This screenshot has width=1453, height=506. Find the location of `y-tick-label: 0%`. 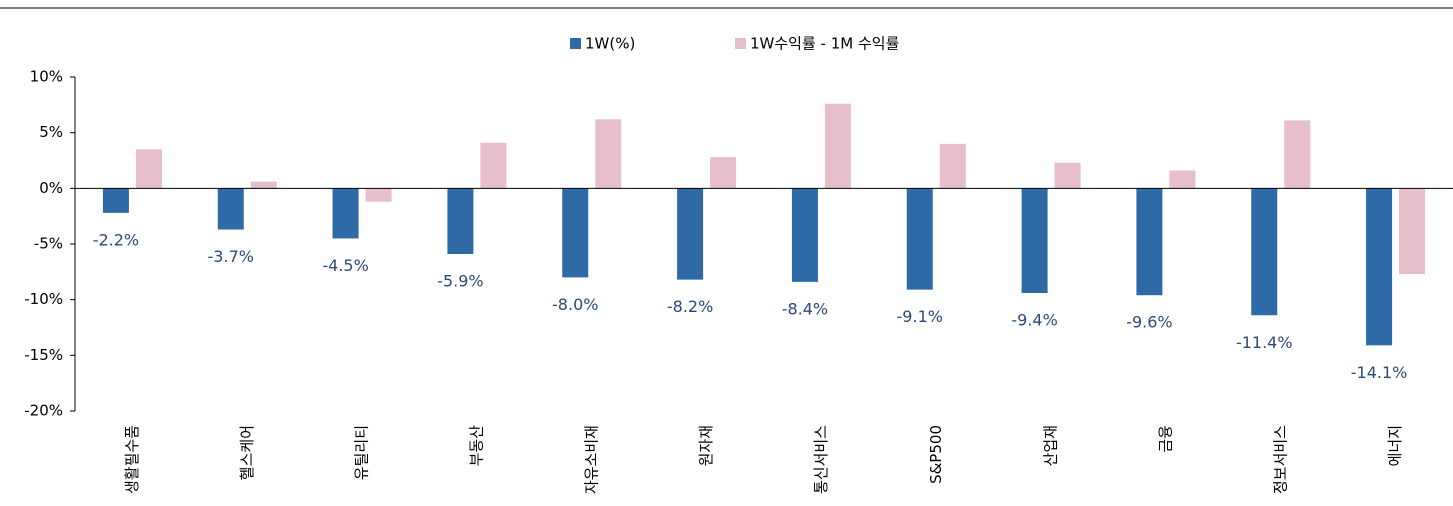

y-tick-label: 0% is located at coordinates (51, 188).